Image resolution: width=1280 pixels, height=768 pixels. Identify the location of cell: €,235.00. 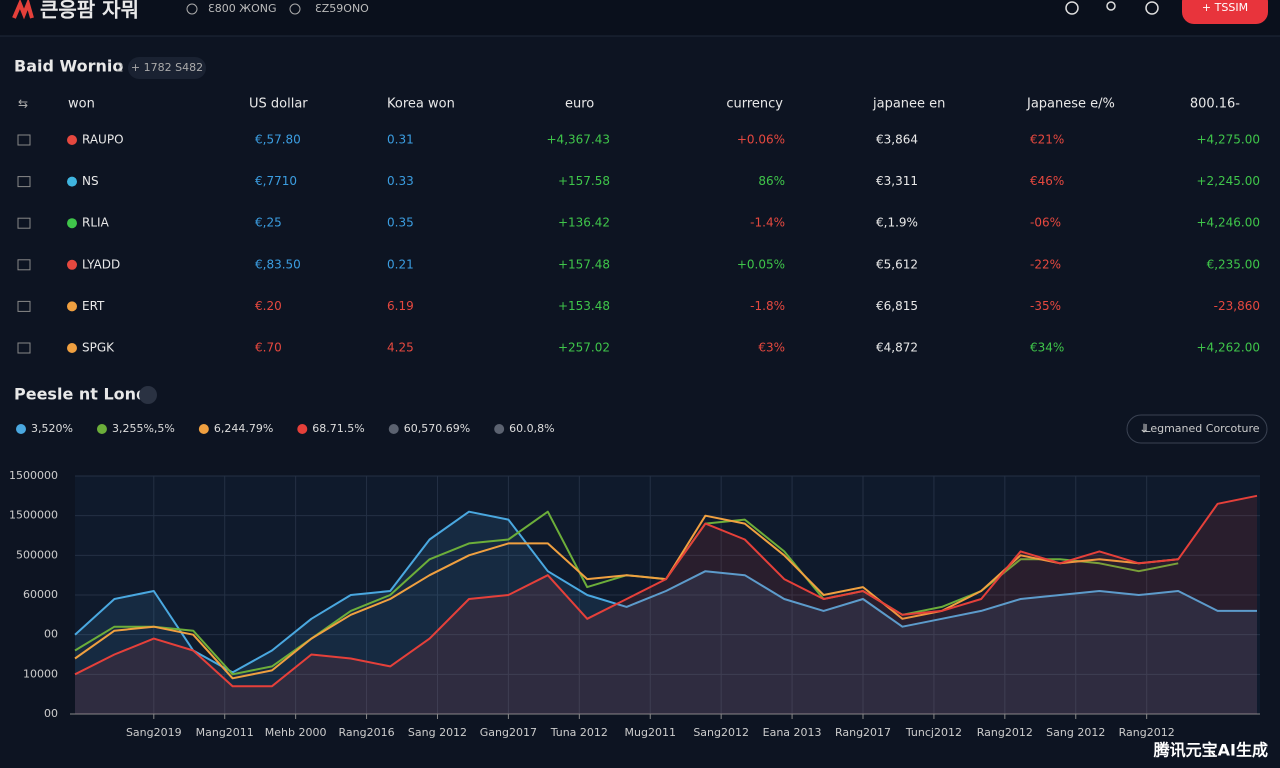
(1233, 264).